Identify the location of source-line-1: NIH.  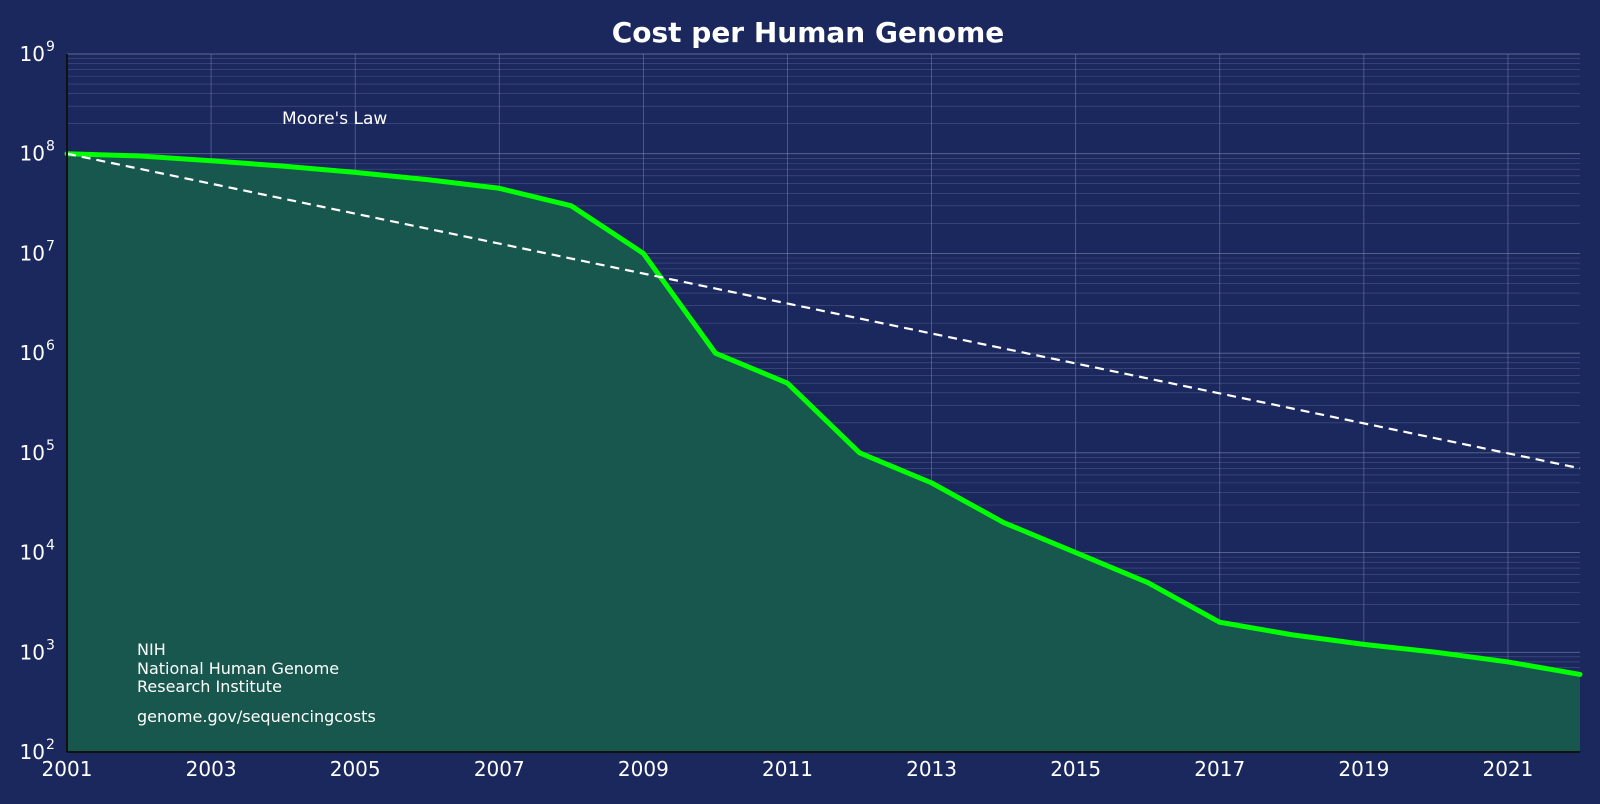
(151, 649).